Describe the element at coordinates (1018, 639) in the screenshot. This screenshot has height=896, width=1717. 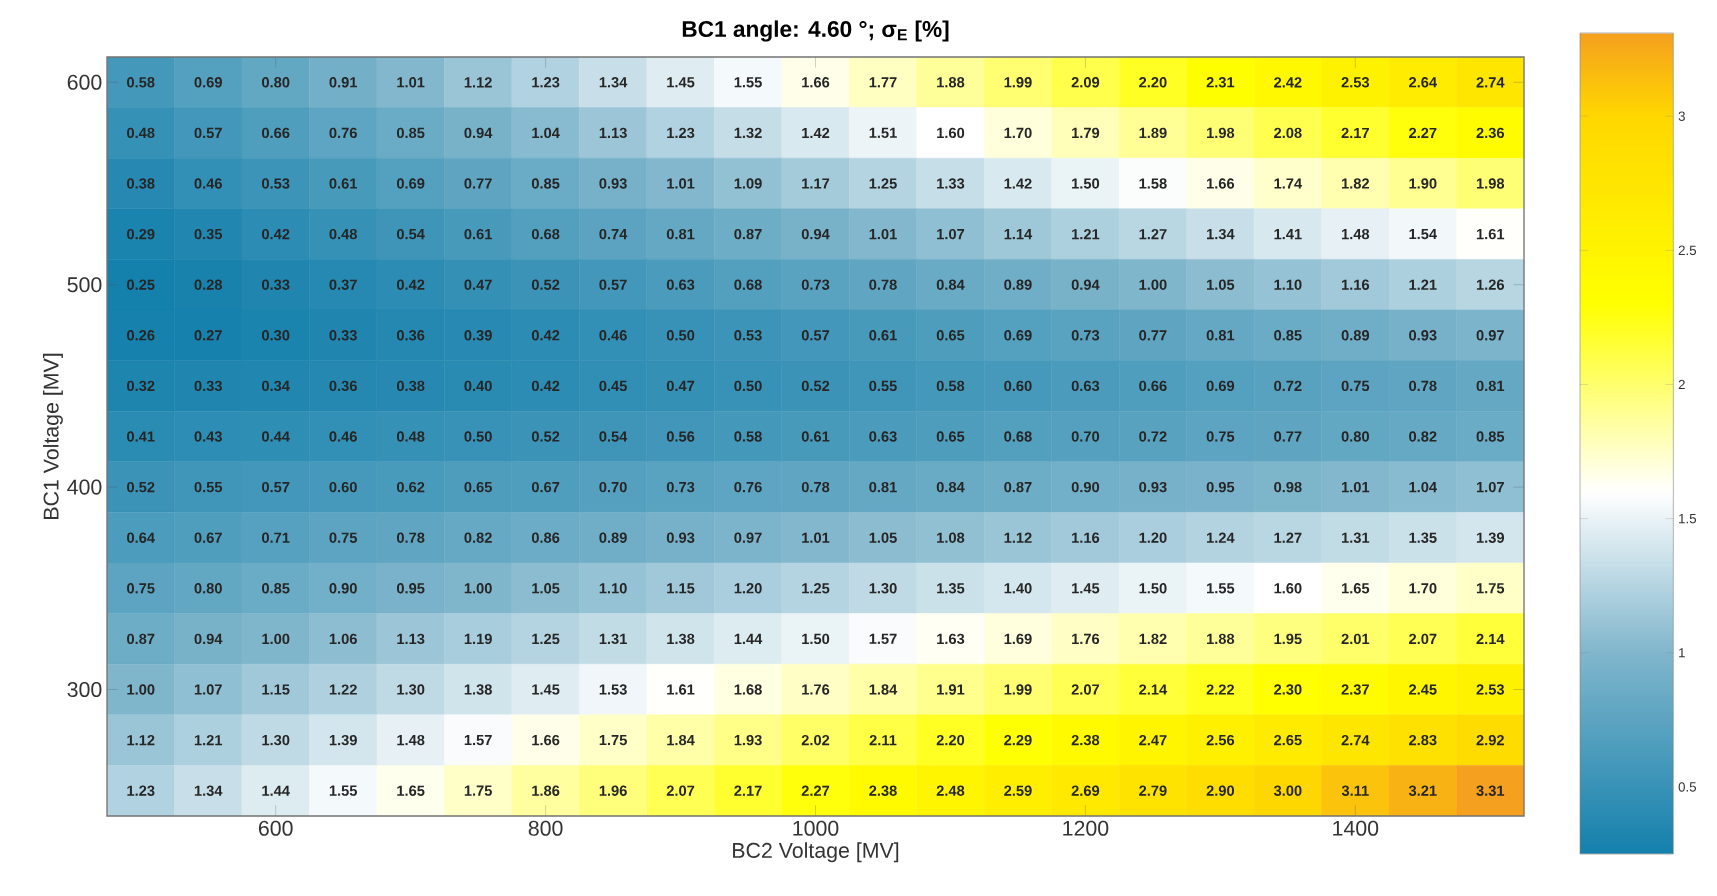
I see `data-label: 1.69` at that location.